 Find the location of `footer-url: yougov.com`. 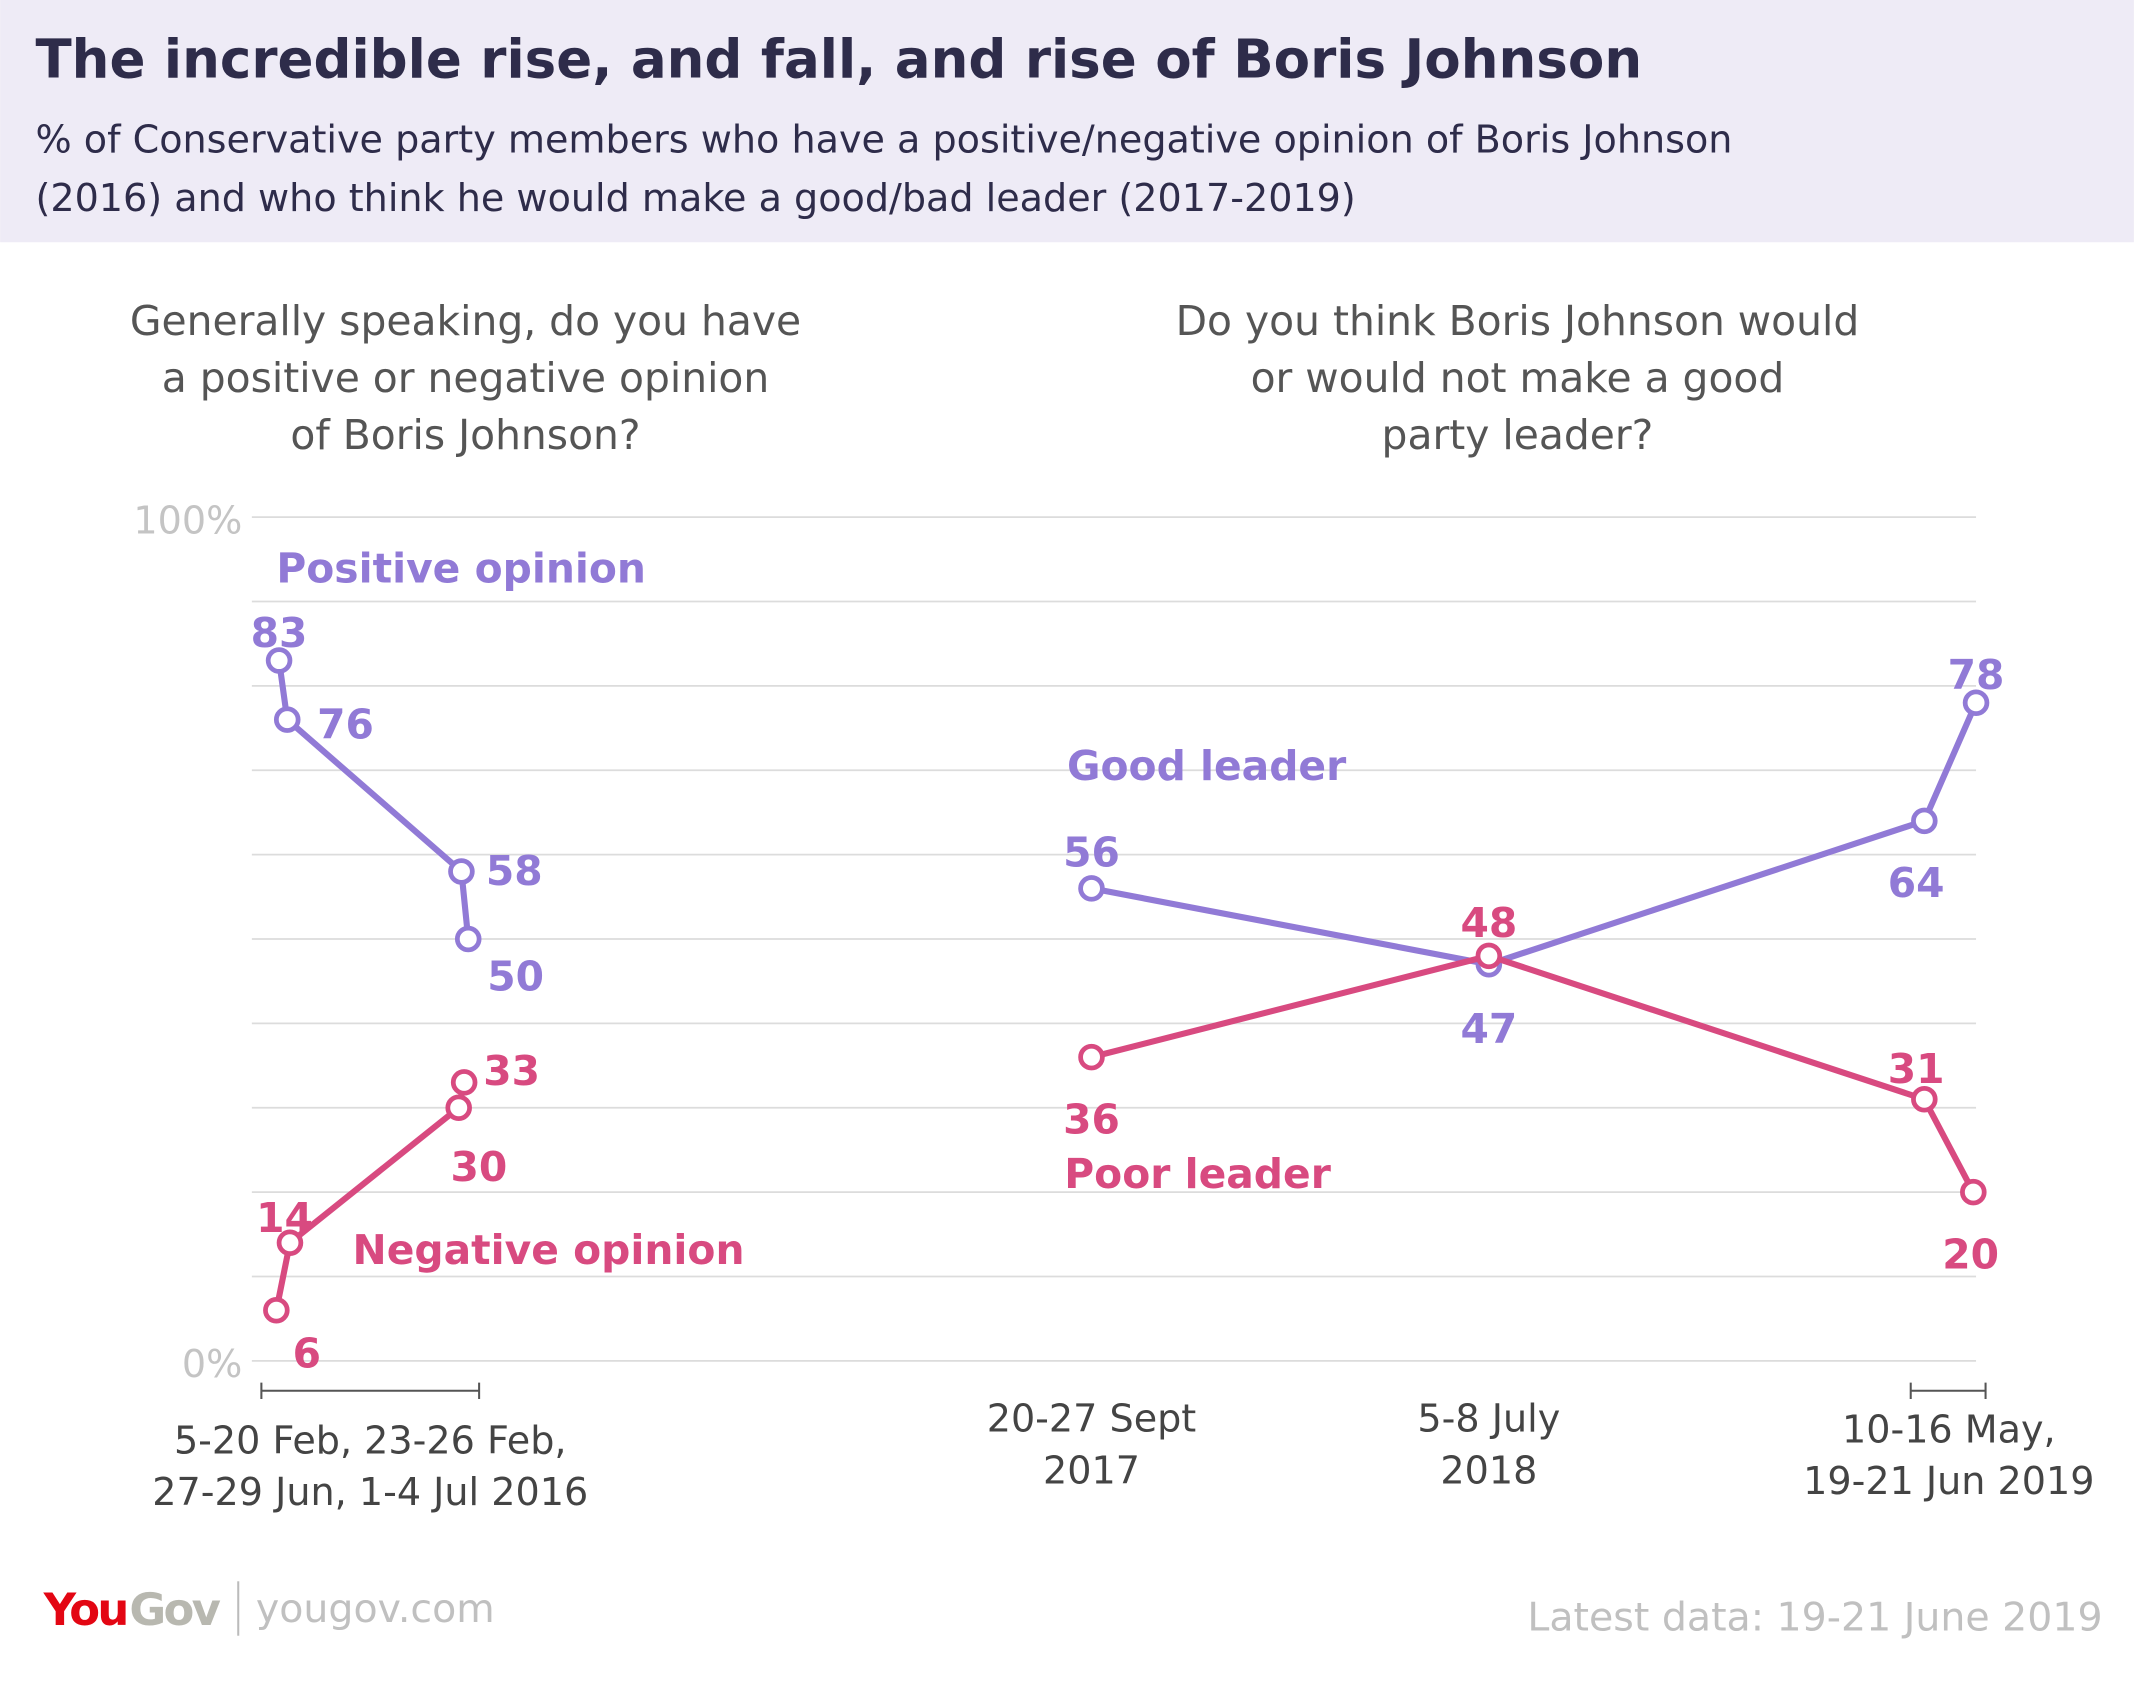

footer-url: yougov.com is located at coordinates (375, 1609).